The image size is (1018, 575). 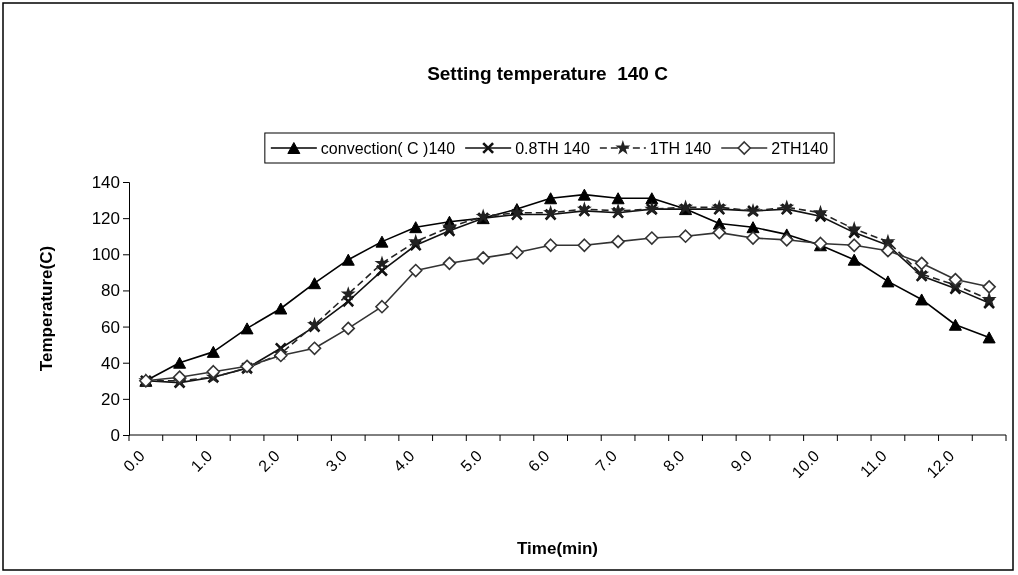 What do you see at coordinates (115, 435) in the screenshot?
I see `y-tick-label: 0` at bounding box center [115, 435].